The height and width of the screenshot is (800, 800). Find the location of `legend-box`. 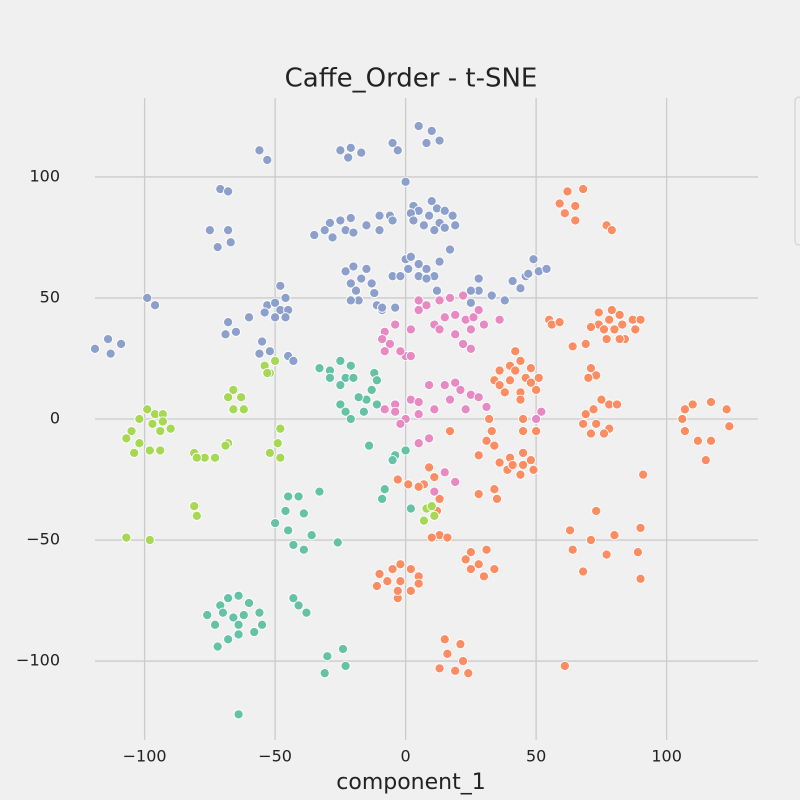

legend-box is located at coordinates (797, 171).